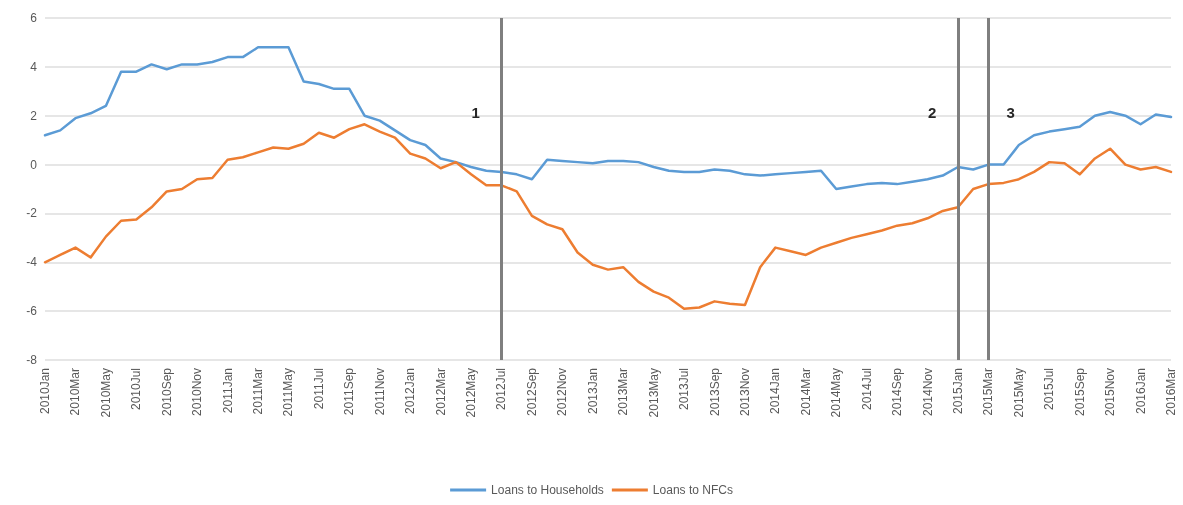 This screenshot has height=505, width=1183. I want to click on y-tick-label: -8, so click(32, 360).